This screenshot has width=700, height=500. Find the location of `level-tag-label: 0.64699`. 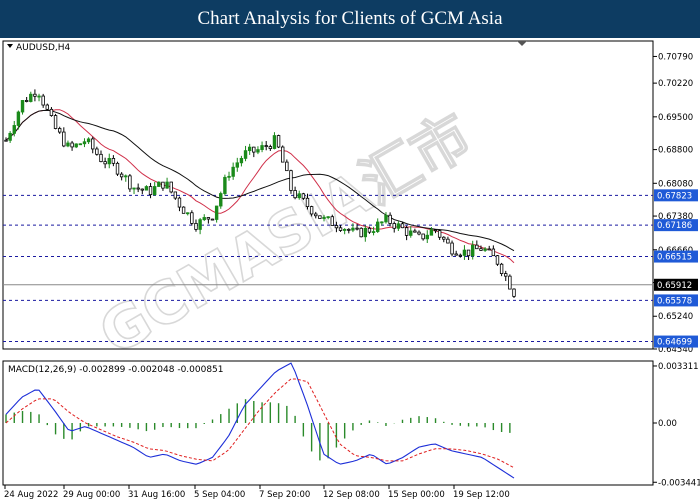

level-tag-label: 0.64699 is located at coordinates (674, 343).